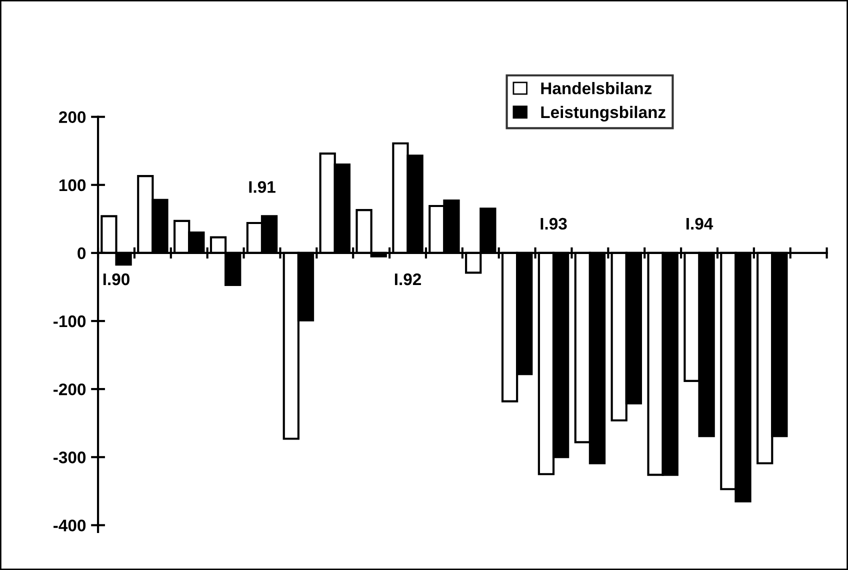 The width and height of the screenshot is (848, 570). What do you see at coordinates (70, 389) in the screenshot?
I see `y-tick-label: -200` at bounding box center [70, 389].